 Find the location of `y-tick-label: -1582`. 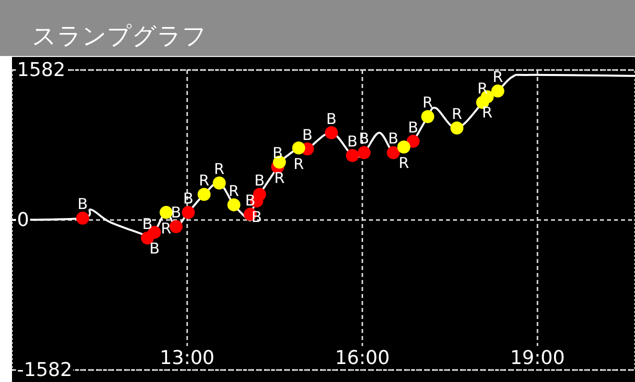

y-tick-label: -1582 is located at coordinates (44, 370).